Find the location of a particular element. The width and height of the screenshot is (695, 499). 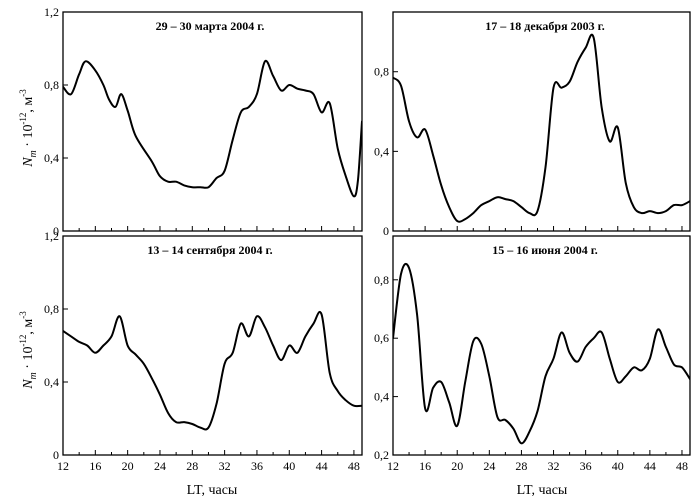

y-tick-label: 0,6 is located at coordinates (381, 338).